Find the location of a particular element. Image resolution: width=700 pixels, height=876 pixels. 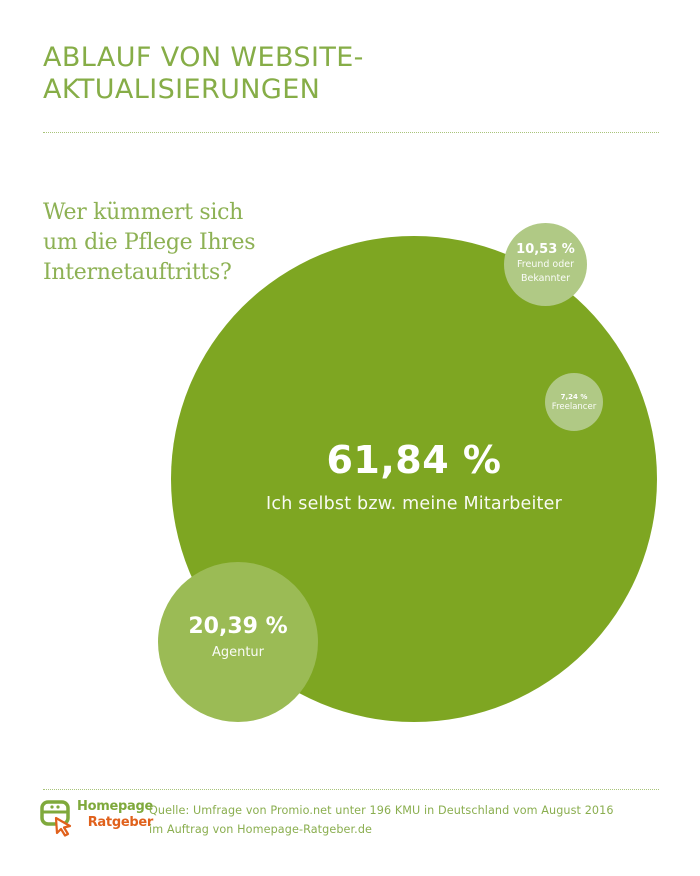

title-line-1: ABLAUF VON WEBSITE- is located at coordinates (203, 57).